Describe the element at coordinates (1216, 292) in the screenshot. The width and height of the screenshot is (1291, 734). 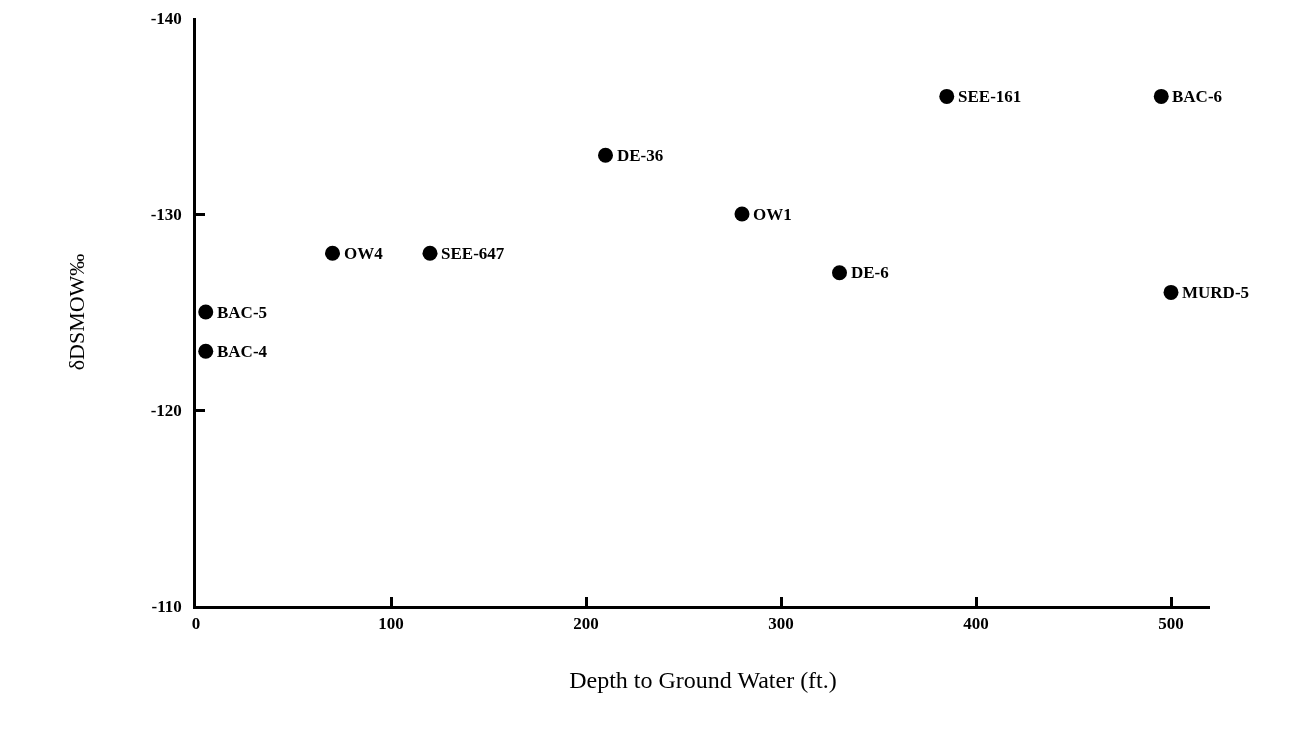
I see `annotation: MURD-5` at that location.